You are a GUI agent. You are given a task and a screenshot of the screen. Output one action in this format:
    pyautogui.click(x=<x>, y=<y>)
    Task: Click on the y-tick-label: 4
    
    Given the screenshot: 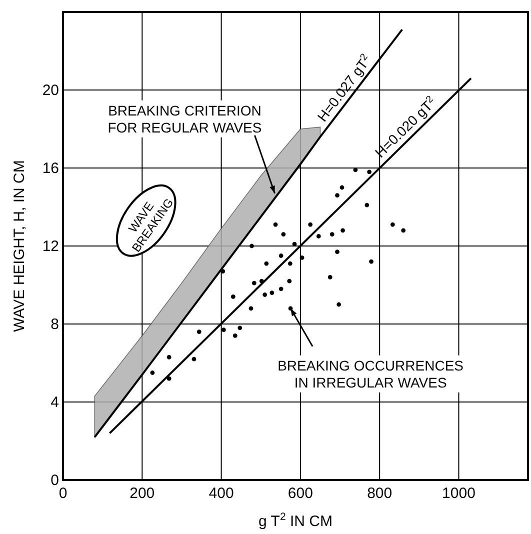 What is the action you would take?
    pyautogui.click(x=54, y=402)
    